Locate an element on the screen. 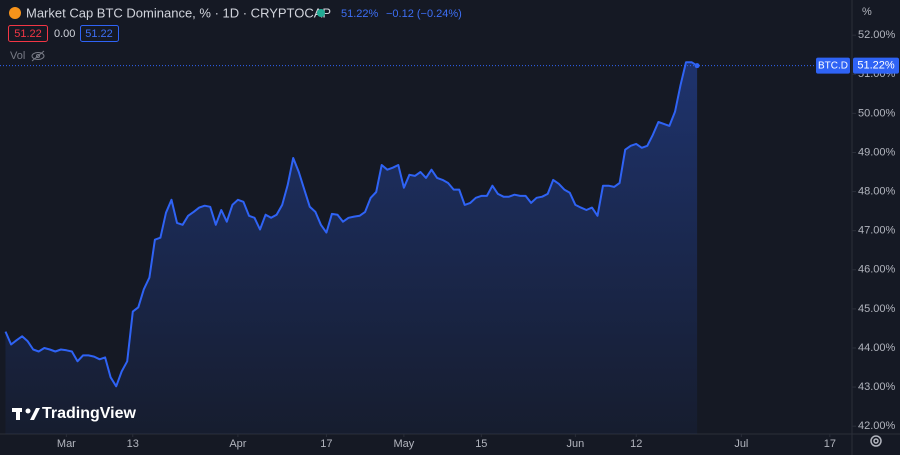  x-tick-label: Jun is located at coordinates (576, 444).